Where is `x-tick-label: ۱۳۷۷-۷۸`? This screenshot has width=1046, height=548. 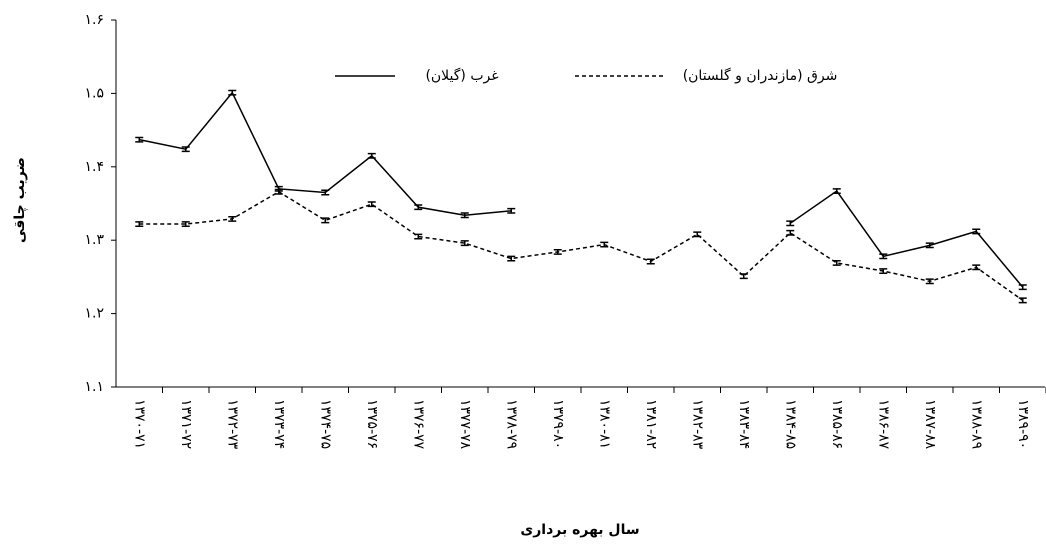
x-tick-label: ۱۳۷۷-۷۸ is located at coordinates (465, 424).